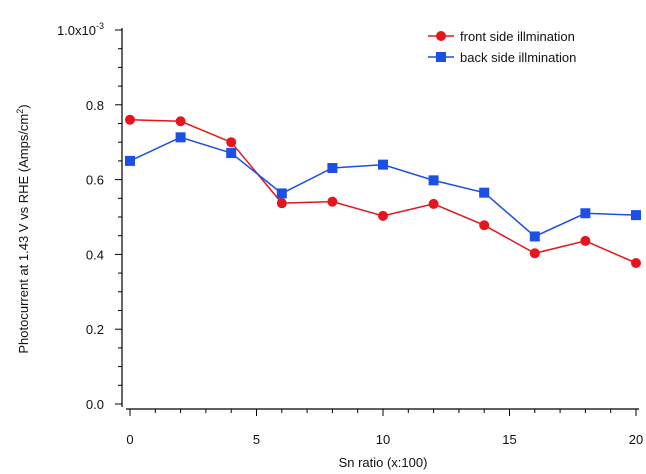 The height and width of the screenshot is (474, 646). What do you see at coordinates (441, 36) in the screenshot?
I see `legend-marker-front-side` at bounding box center [441, 36].